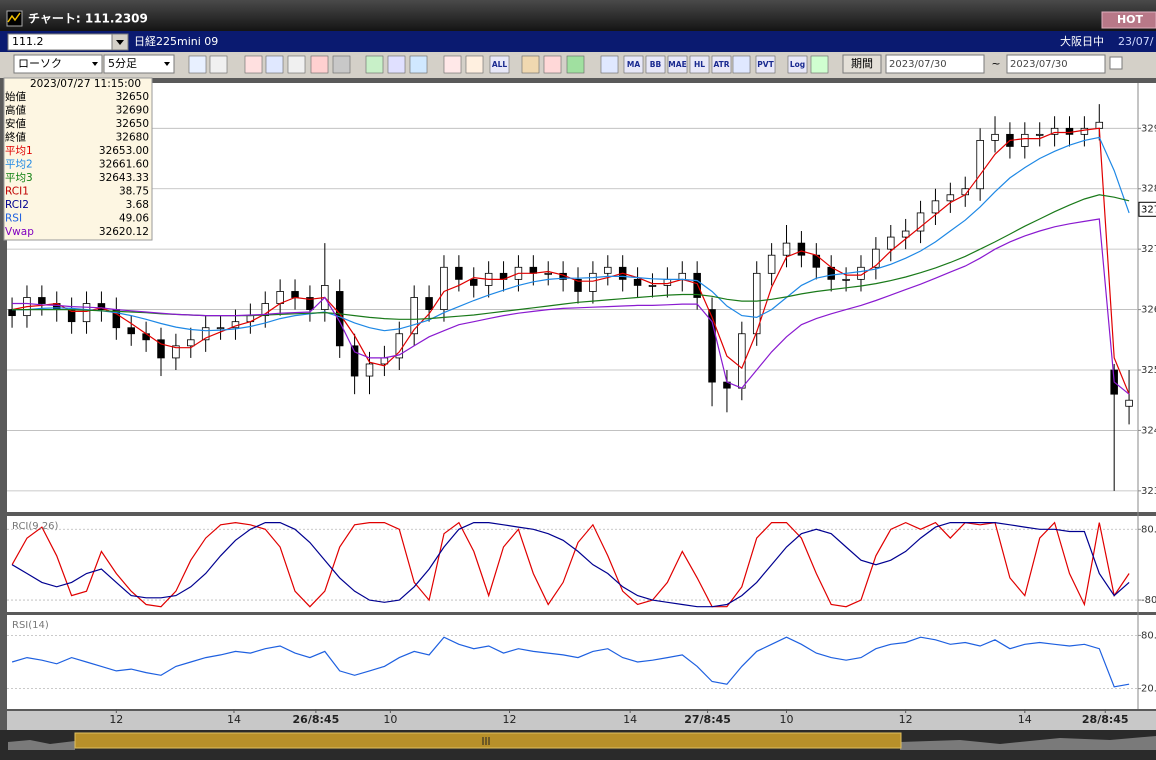 The image size is (1156, 760). Describe the element at coordinates (197, 64) in the screenshot. I see `icon-zoom` at that location.